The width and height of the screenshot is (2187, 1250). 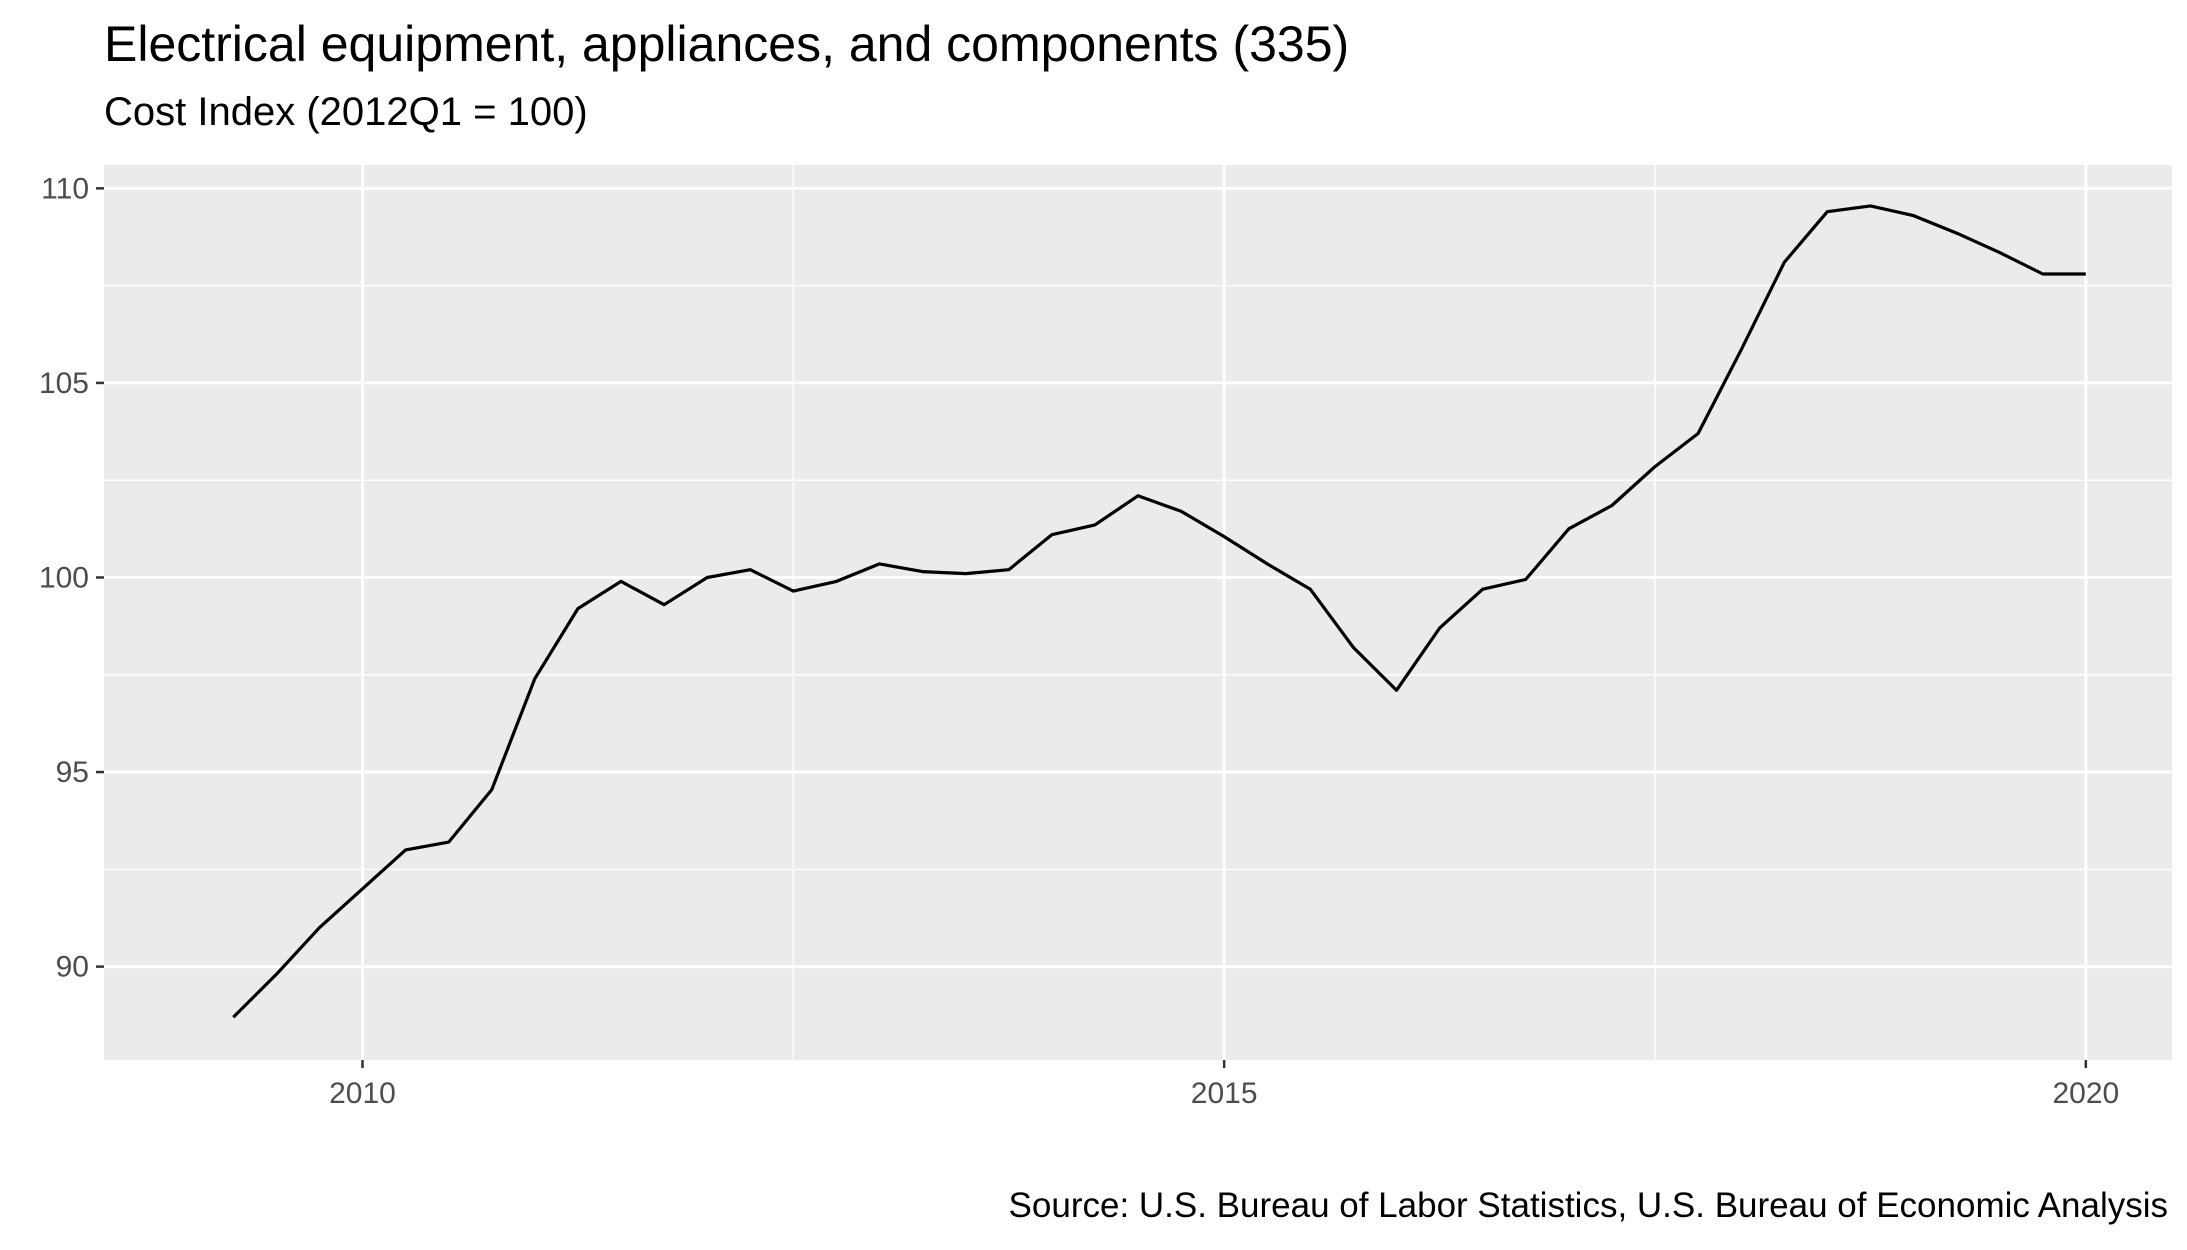 I want to click on y-tick-label: 95, so click(x=72, y=772).